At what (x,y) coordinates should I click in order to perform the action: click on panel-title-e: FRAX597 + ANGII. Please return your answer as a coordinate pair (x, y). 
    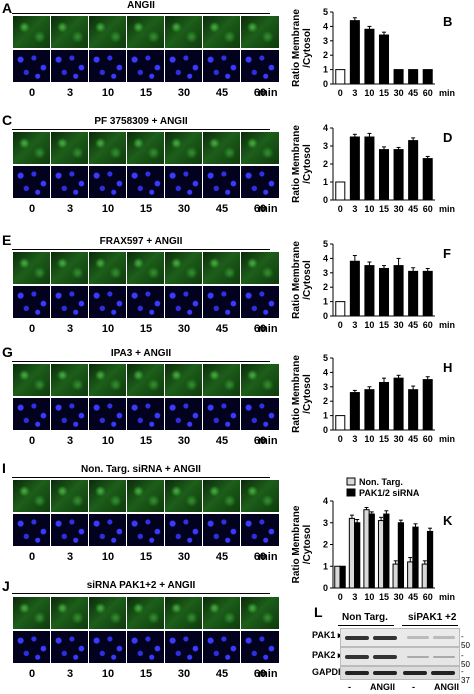
    Looking at the image, I should click on (141, 241).